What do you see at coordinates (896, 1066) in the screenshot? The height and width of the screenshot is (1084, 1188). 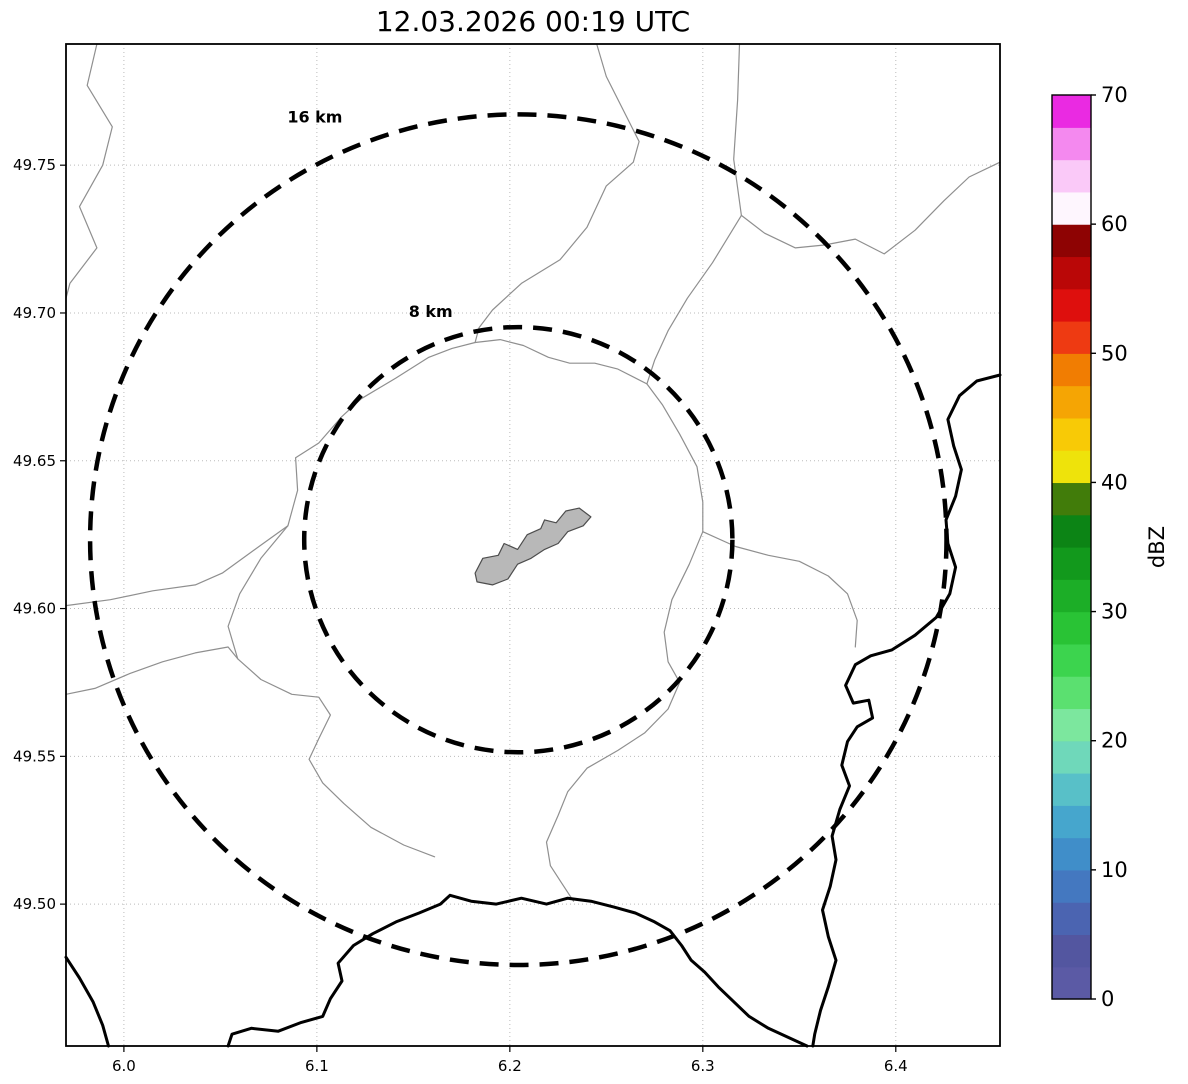 I see `x-tick-label: 6.4` at bounding box center [896, 1066].